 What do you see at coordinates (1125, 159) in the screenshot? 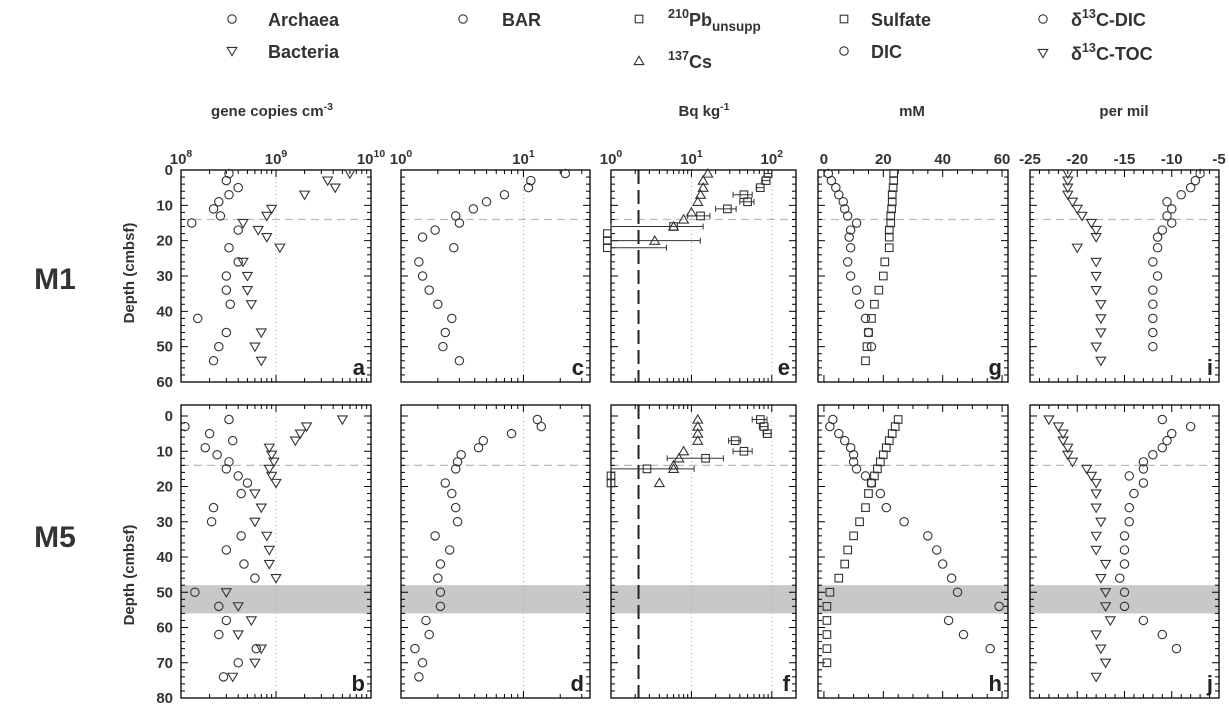
I see `x-tick-label: -15` at bounding box center [1125, 159].